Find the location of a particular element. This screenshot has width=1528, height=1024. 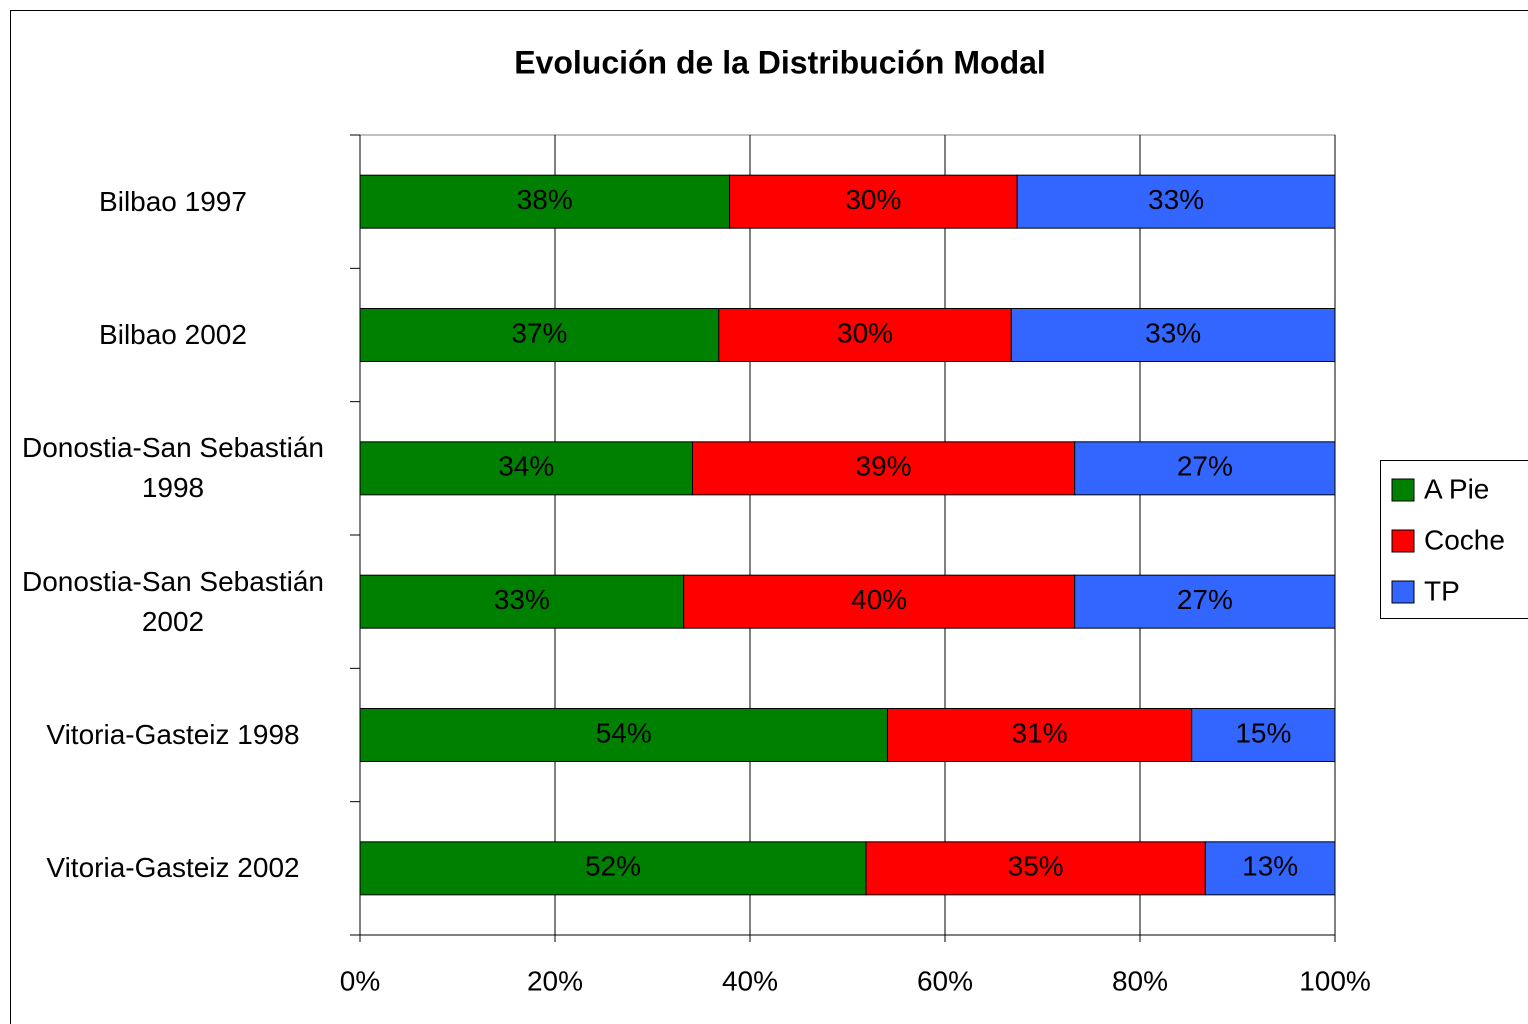

x-tick-label: 20% is located at coordinates (555, 980).